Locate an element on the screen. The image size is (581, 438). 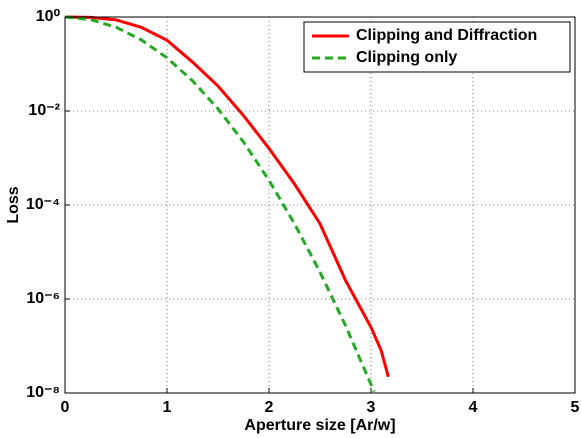
y-axis-label: Loss is located at coordinates (13, 204).